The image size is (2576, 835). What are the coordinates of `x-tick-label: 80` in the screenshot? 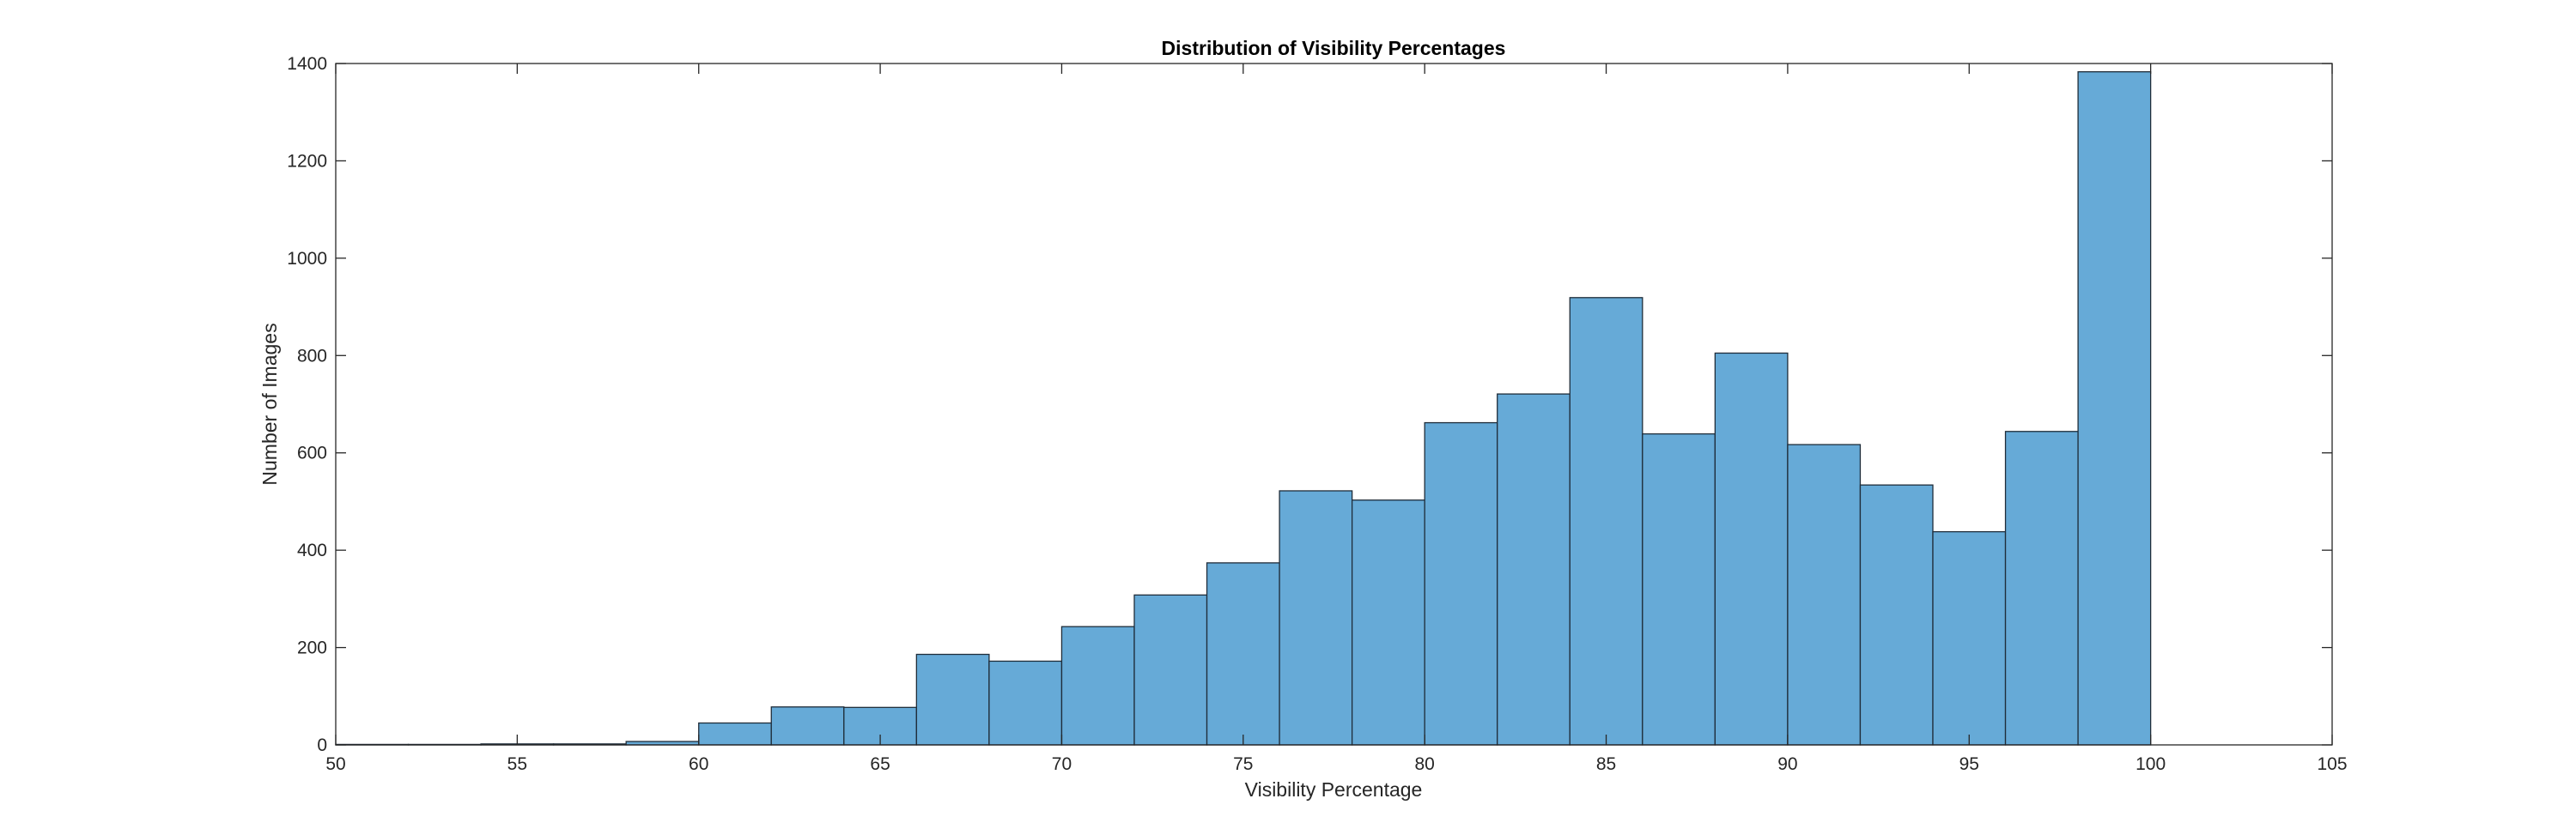 It's located at (1425, 764).